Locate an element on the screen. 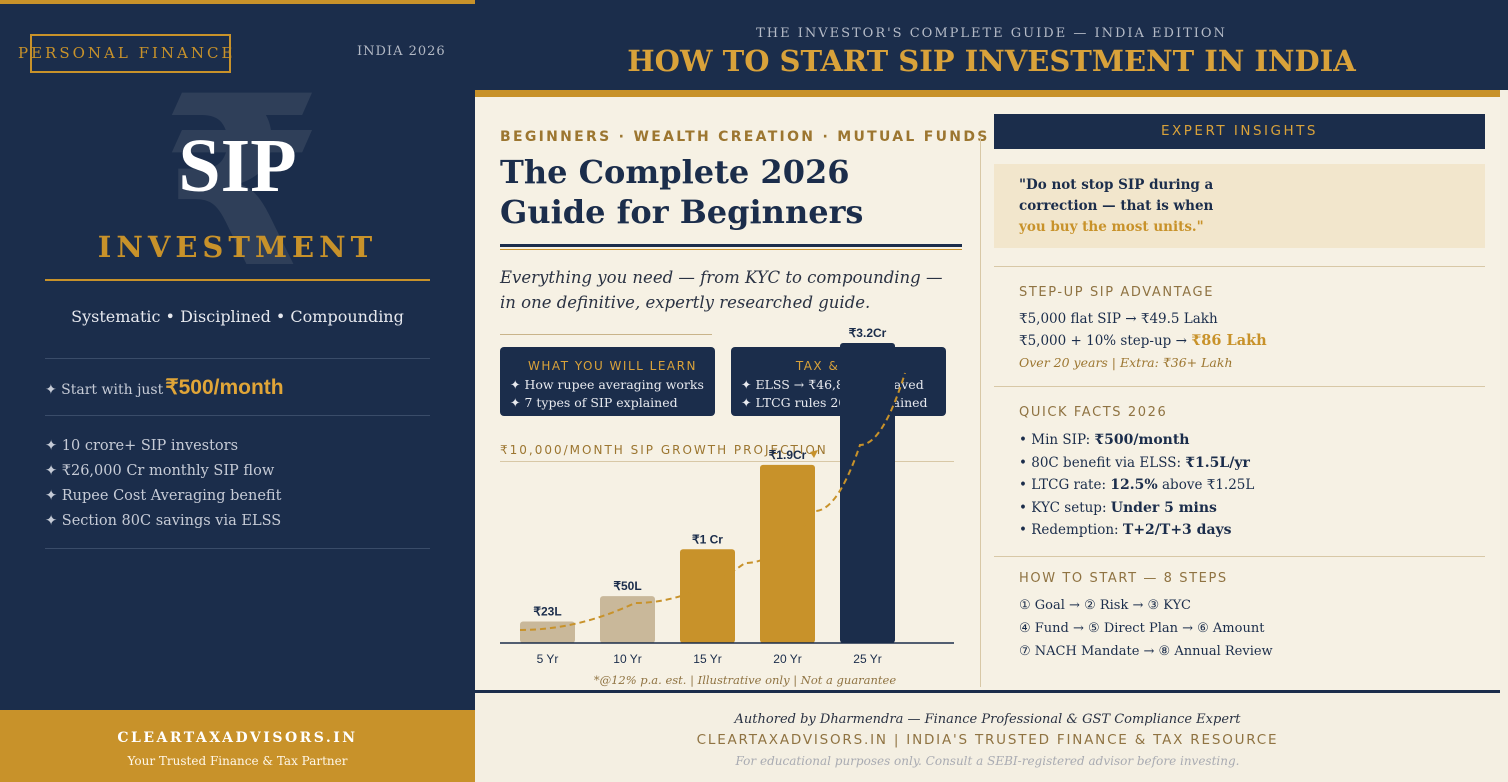  fact-label: • 80C benefit via ELSS: is located at coordinates (1100, 462).